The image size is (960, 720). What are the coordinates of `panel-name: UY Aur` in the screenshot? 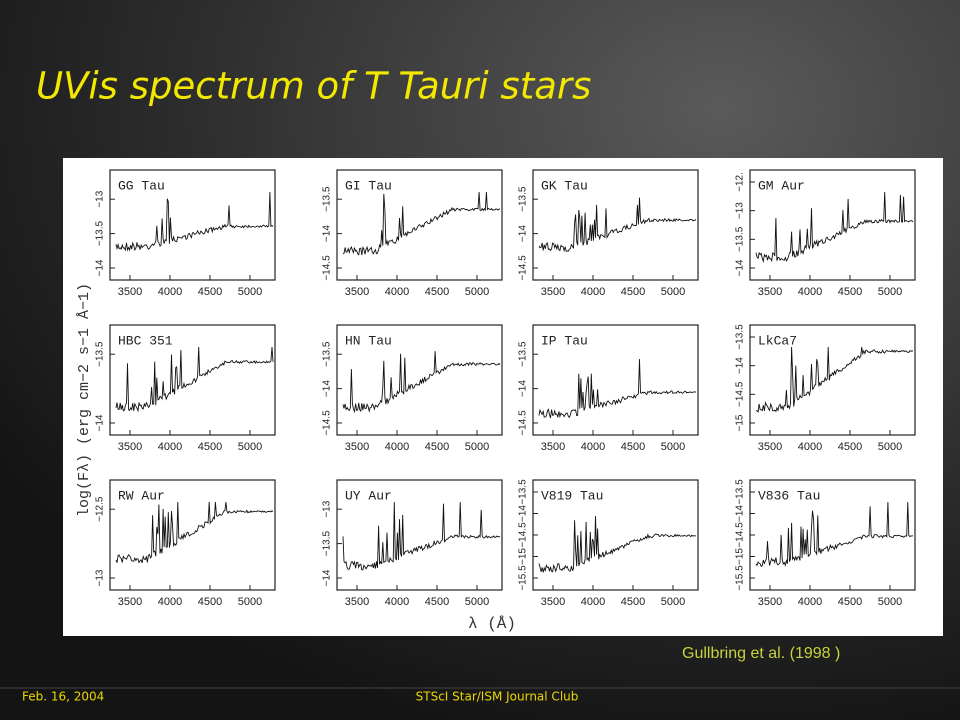 It's located at (368, 495).